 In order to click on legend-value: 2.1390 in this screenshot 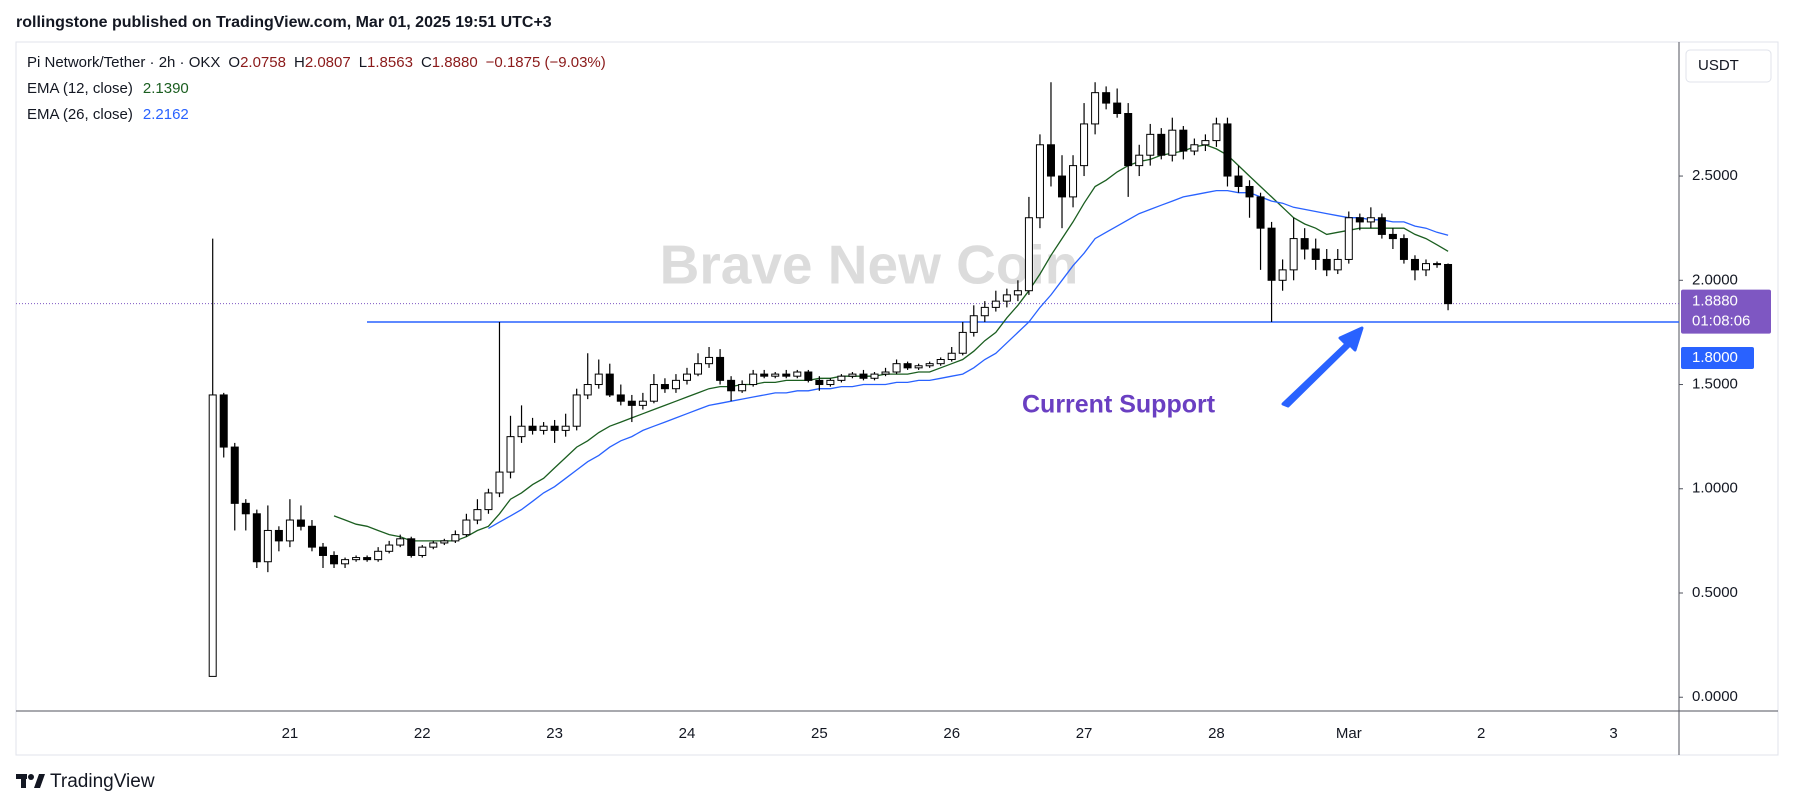, I will do `click(166, 88)`.